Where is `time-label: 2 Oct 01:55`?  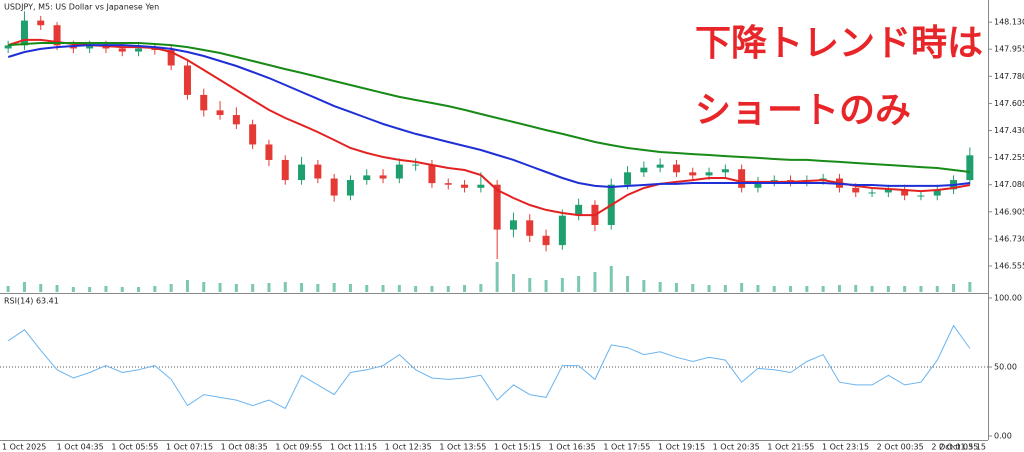
time-label: 2 Oct 01:55 is located at coordinates (954, 447).